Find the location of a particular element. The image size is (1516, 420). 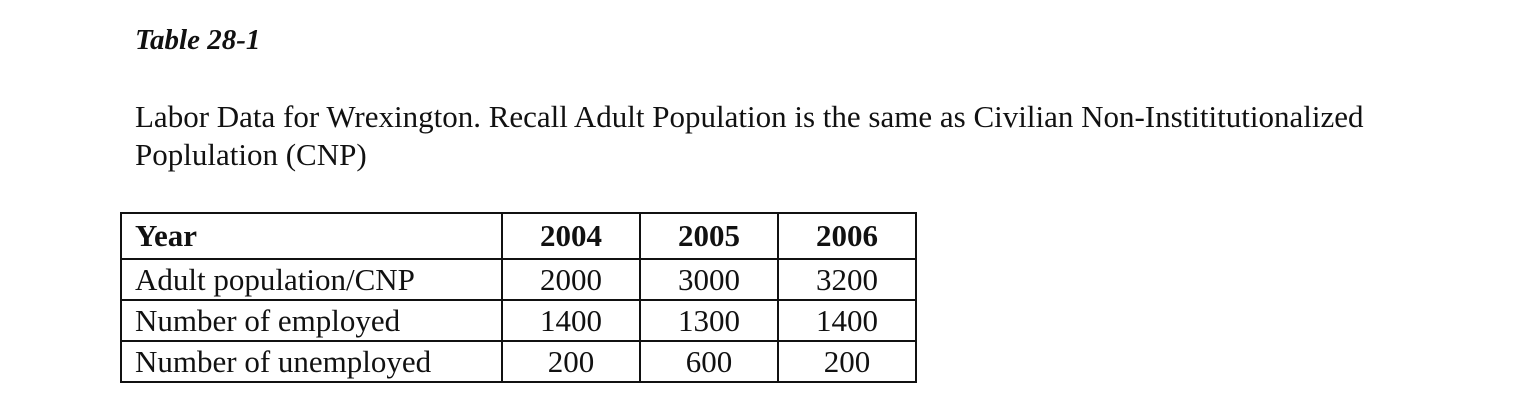

table-row: Adult population/CNP 2000 3000 3200 is located at coordinates (518, 279).